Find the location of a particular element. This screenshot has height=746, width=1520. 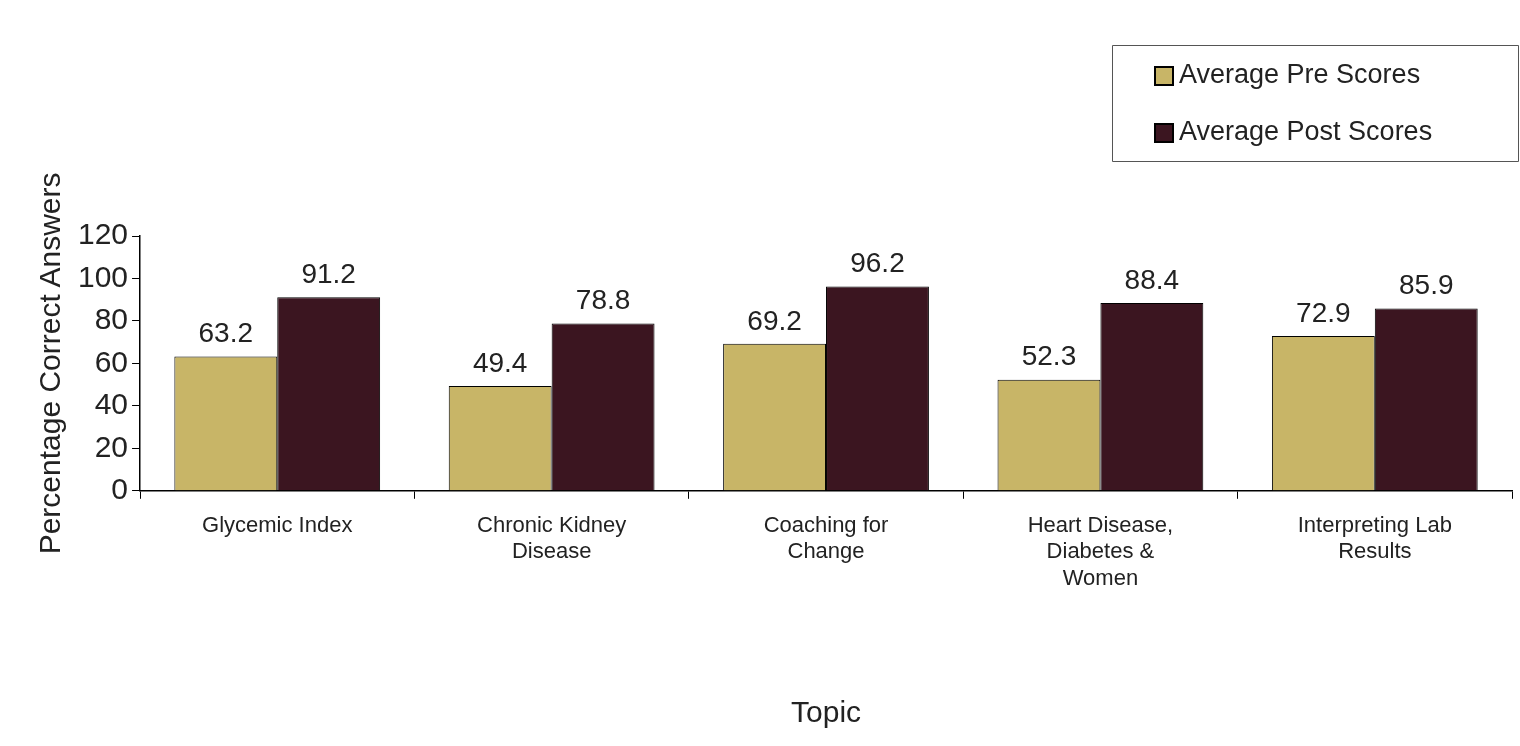

x-axis-title: Topic is located at coordinates (826, 712).